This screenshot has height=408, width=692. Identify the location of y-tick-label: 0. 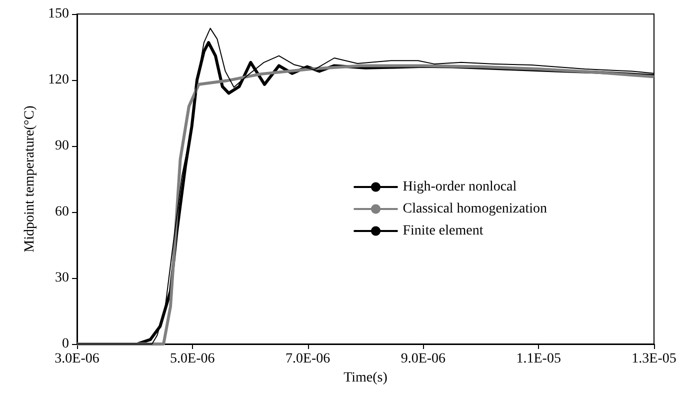
(65, 344).